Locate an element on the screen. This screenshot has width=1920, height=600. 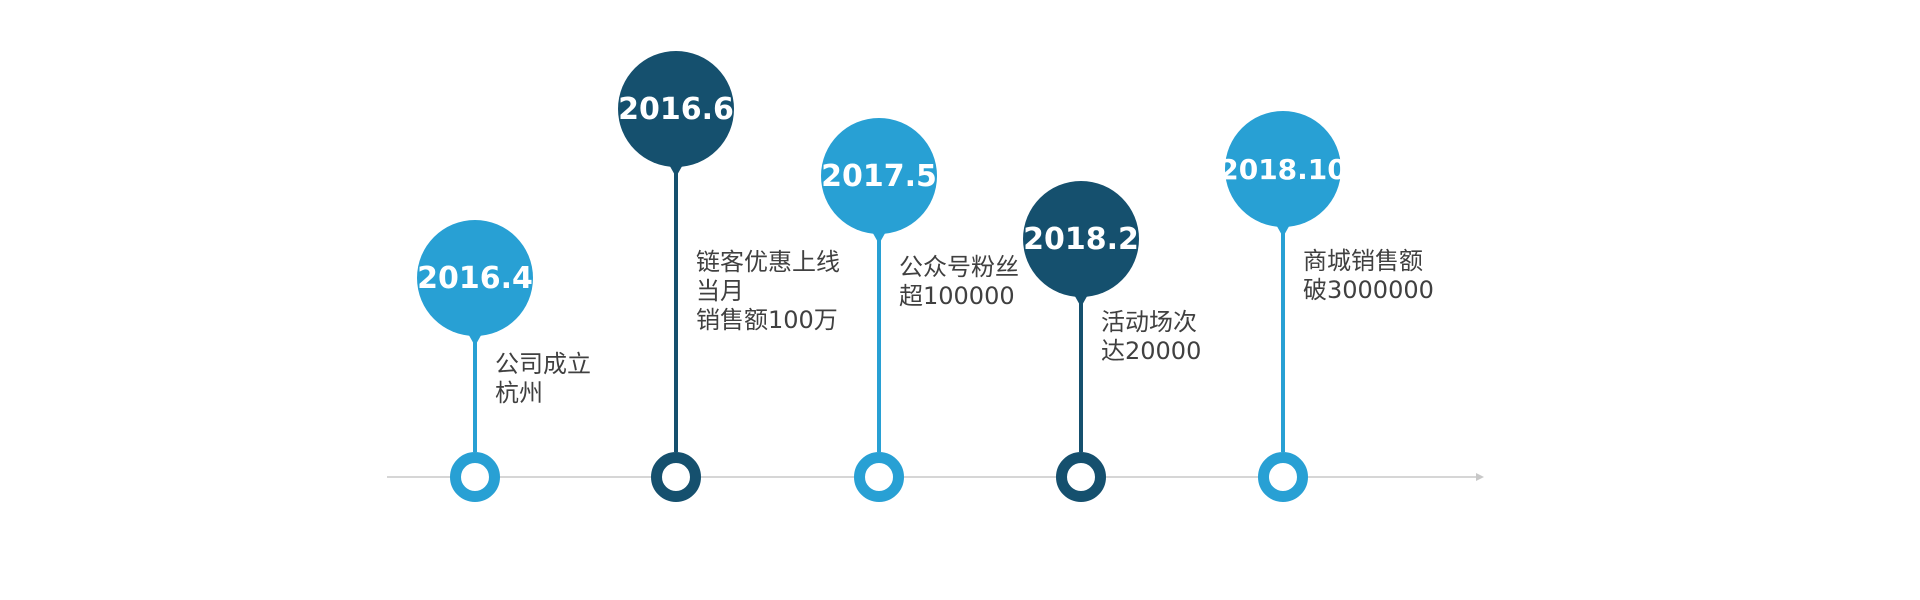
milestone-description: 链客优惠上线 当月 销售额100万 is located at coordinates (768, 291).